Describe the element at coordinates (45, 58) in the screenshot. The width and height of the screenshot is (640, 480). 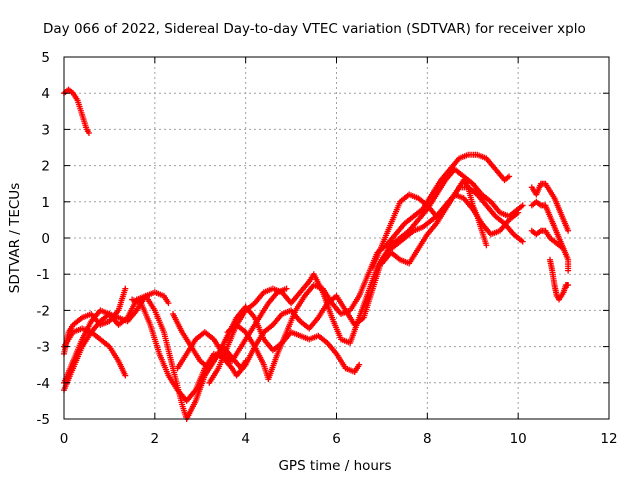
I see `y-tick-label: 5` at that location.